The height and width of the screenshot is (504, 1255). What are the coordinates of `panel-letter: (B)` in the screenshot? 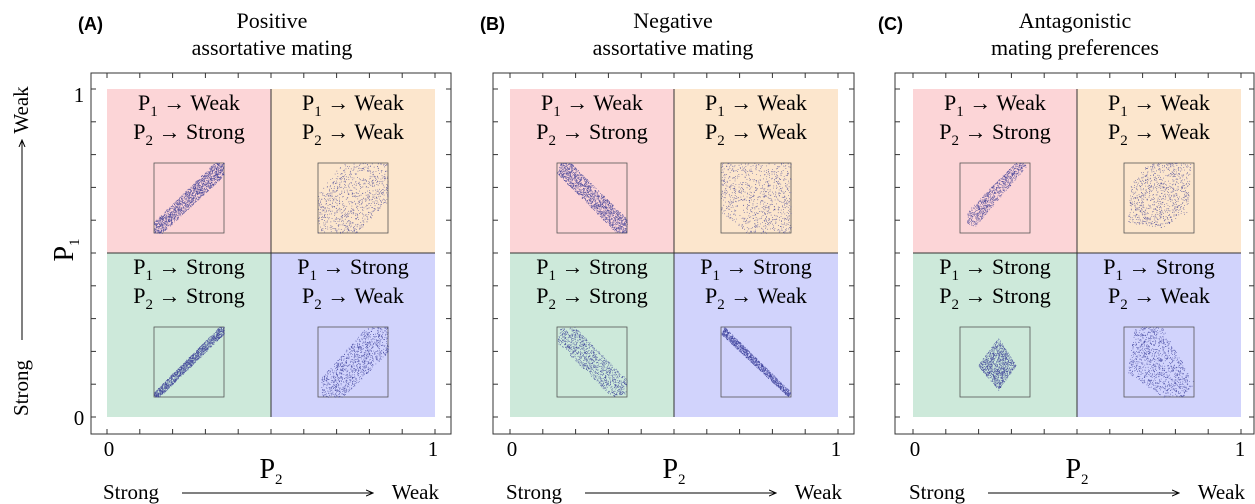 It's located at (492, 24).